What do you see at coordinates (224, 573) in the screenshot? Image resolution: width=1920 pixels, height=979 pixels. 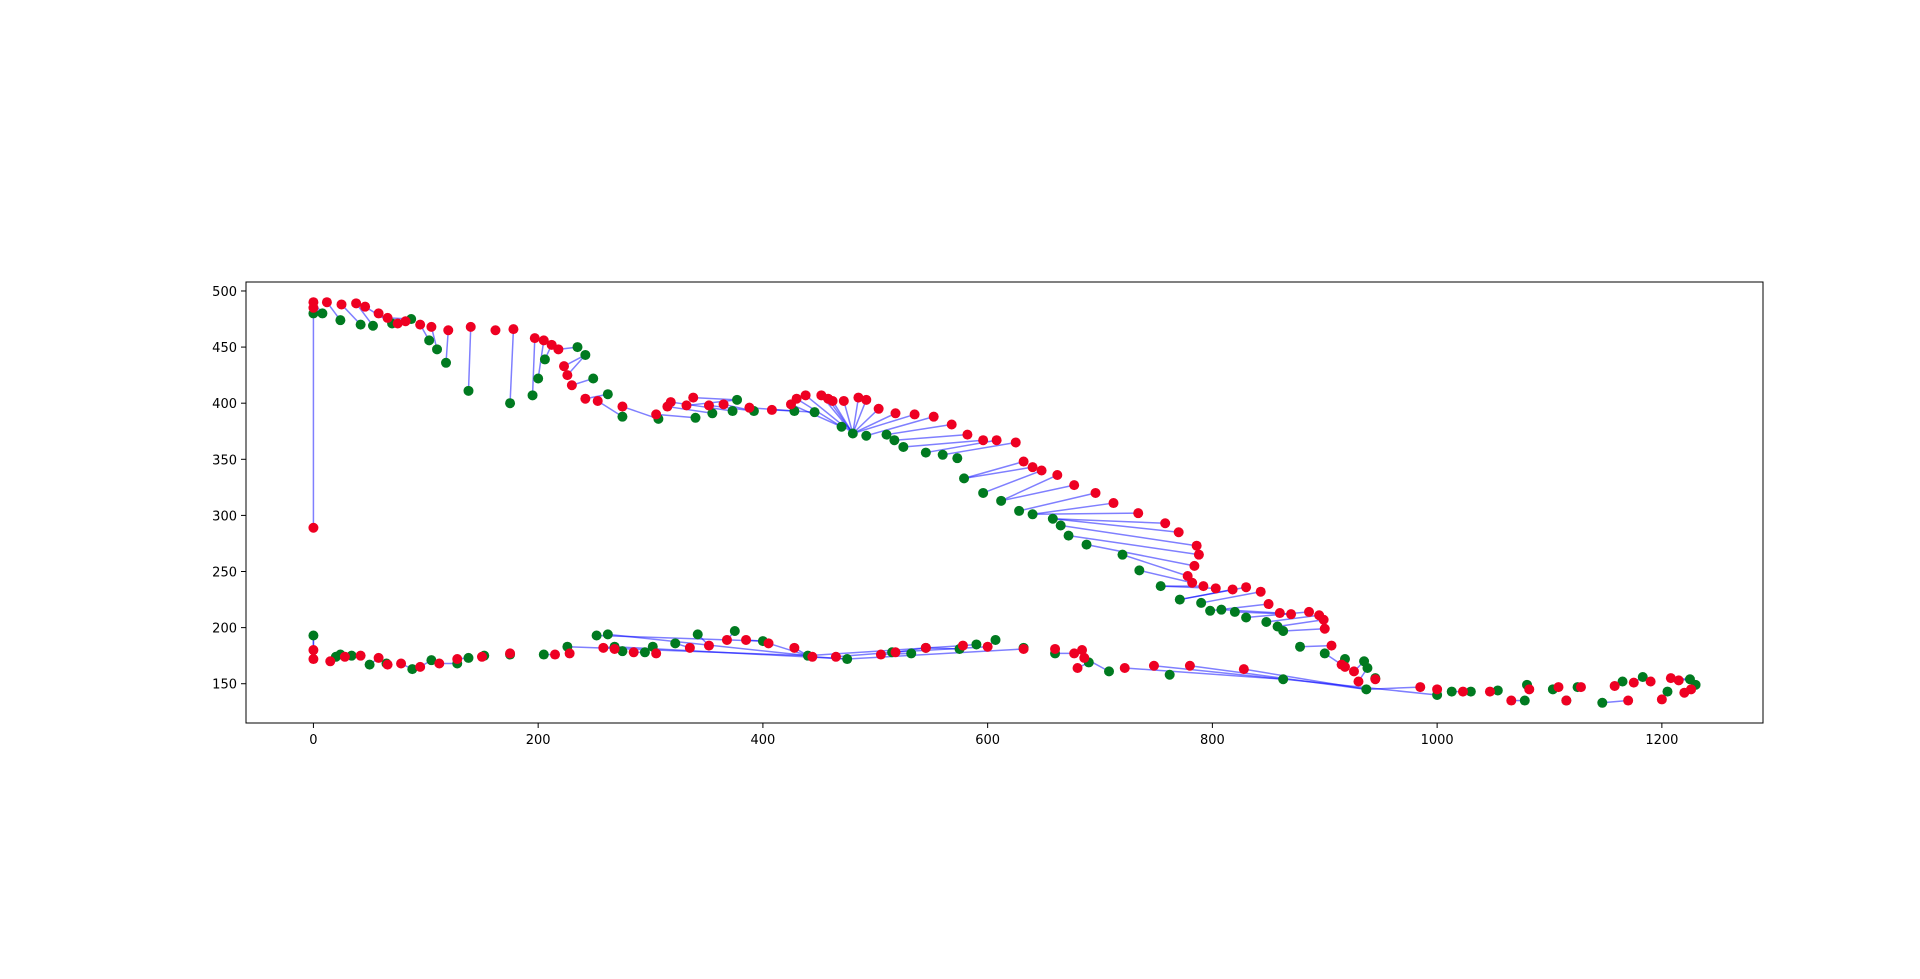 I see `y-tick-label: 250` at bounding box center [224, 573].